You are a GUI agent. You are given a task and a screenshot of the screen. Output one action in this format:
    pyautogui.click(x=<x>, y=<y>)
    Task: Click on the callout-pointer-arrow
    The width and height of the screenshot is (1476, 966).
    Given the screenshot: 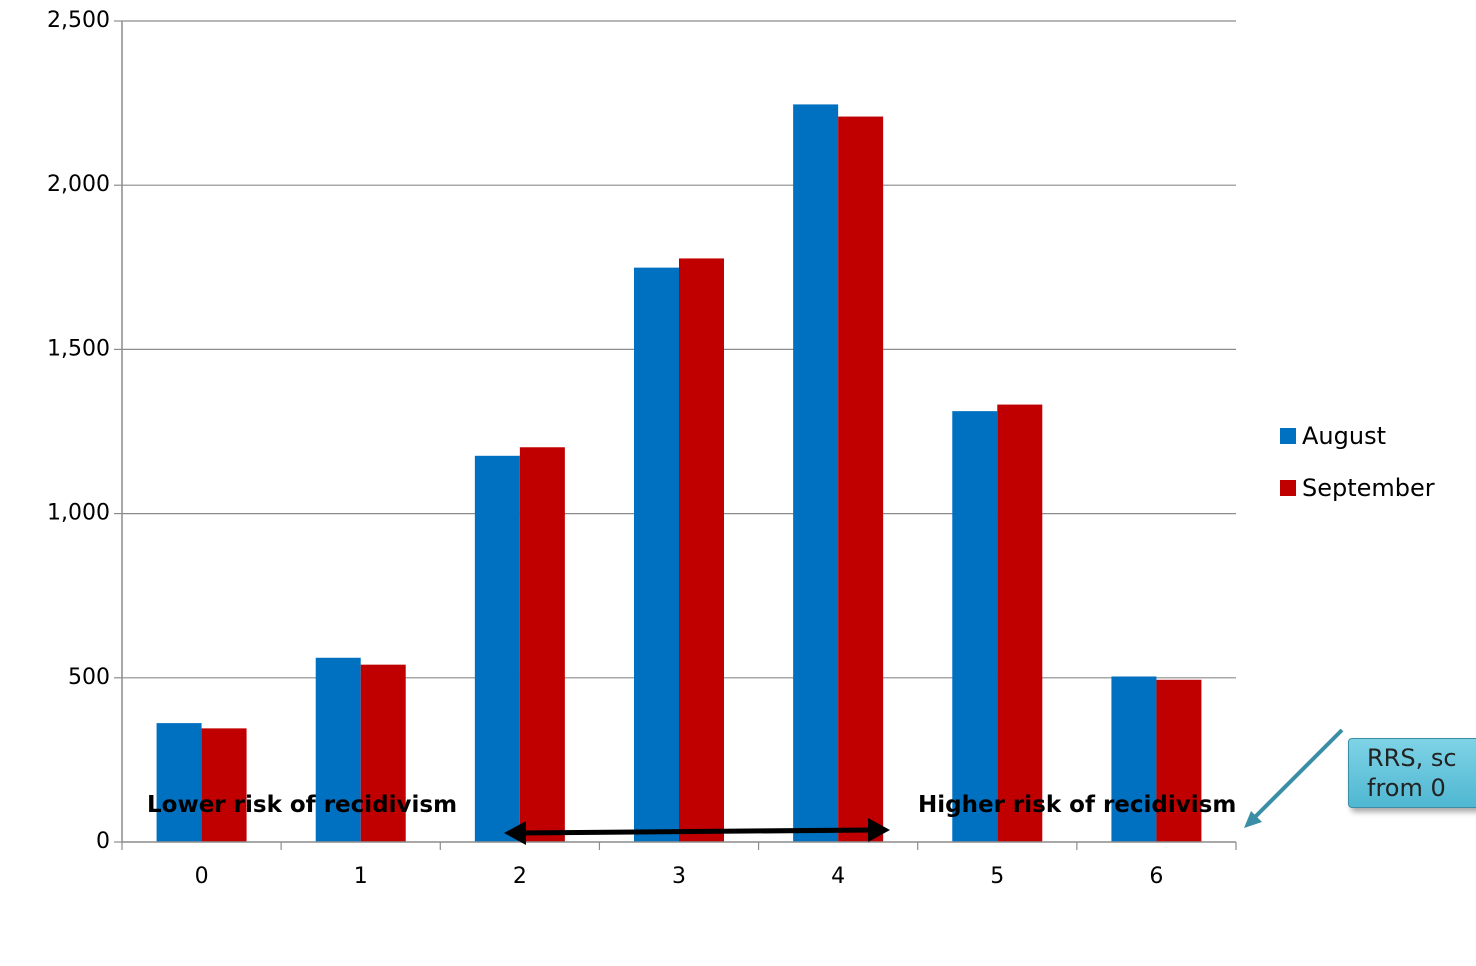 What is the action you would take?
    pyautogui.click(x=1294, y=778)
    